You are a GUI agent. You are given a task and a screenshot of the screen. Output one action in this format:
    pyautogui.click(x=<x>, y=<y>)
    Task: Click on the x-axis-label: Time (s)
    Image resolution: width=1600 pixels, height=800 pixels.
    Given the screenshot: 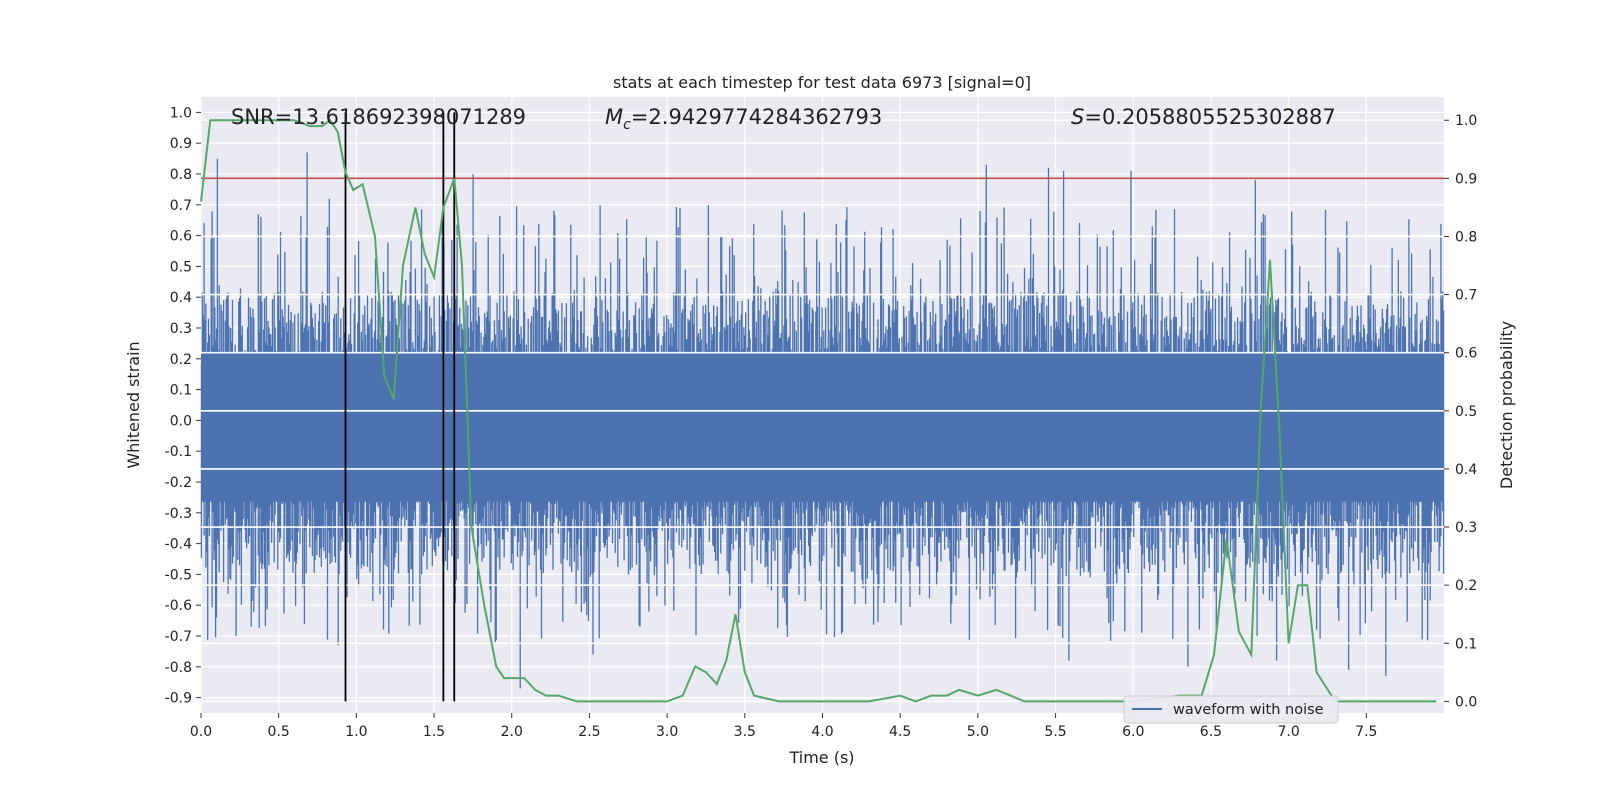 What is the action you would take?
    pyautogui.click(x=821, y=757)
    